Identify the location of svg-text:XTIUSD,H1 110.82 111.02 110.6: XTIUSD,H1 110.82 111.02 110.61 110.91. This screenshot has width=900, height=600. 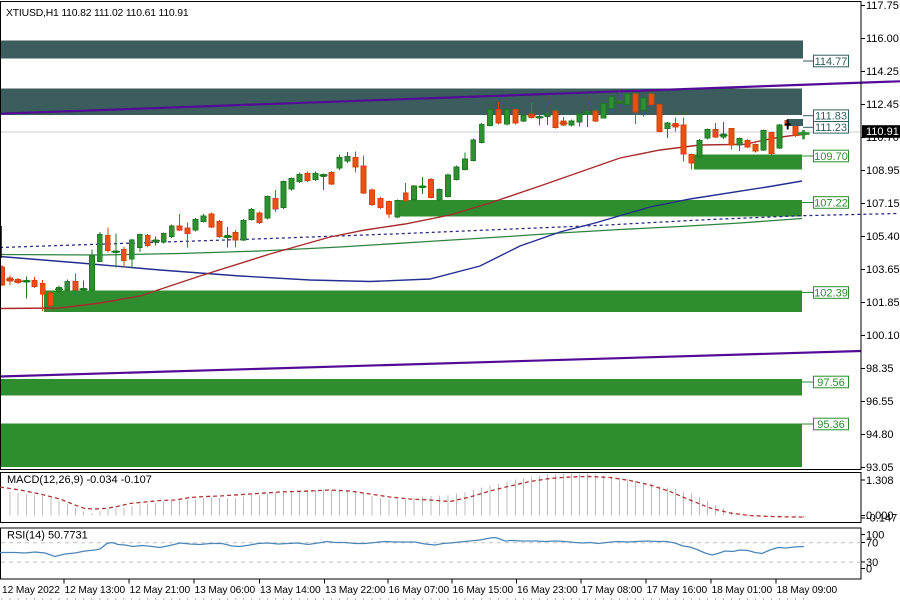
(97, 13).